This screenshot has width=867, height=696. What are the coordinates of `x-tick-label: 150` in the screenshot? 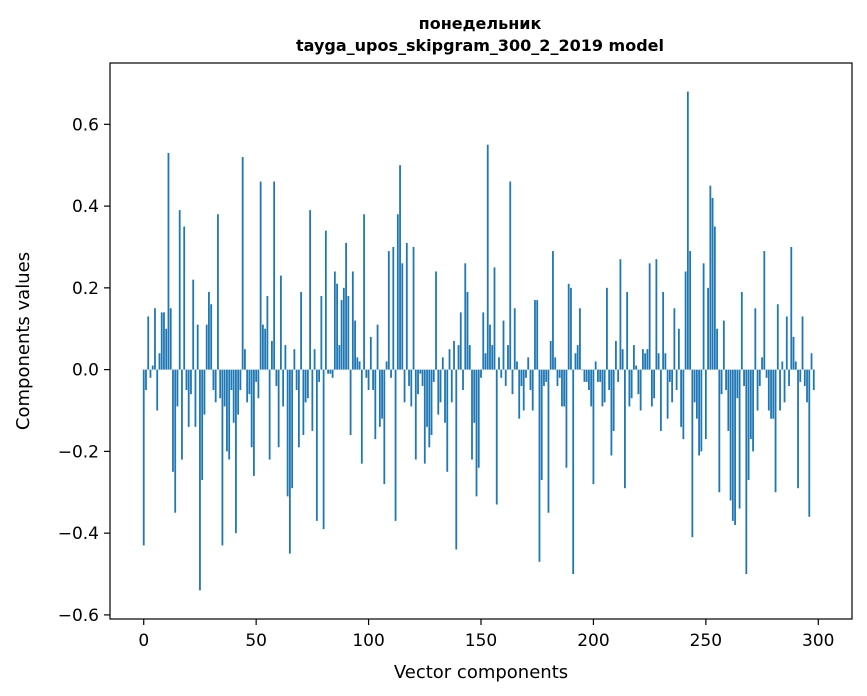 It's located at (481, 641).